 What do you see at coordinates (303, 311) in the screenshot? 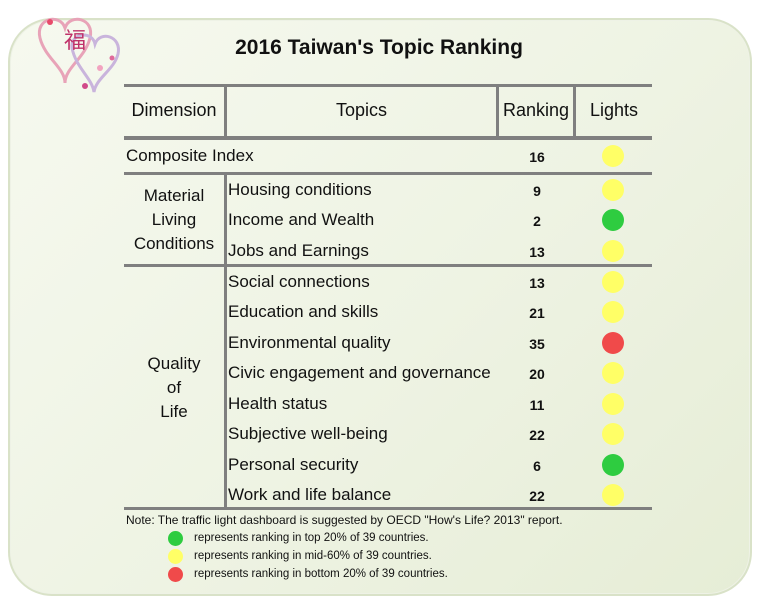
I see `topic-label: Education and skills` at bounding box center [303, 311].